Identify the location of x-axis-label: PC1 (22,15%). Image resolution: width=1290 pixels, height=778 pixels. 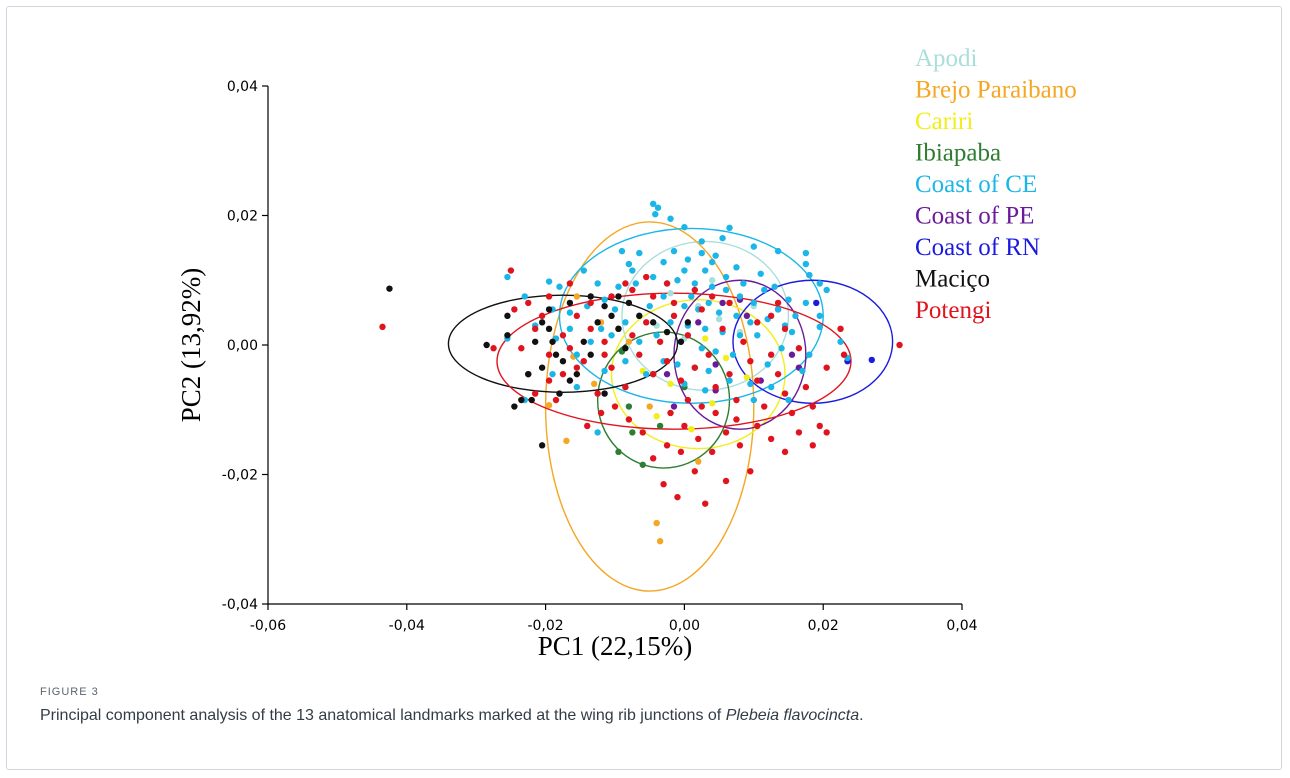
(615, 646).